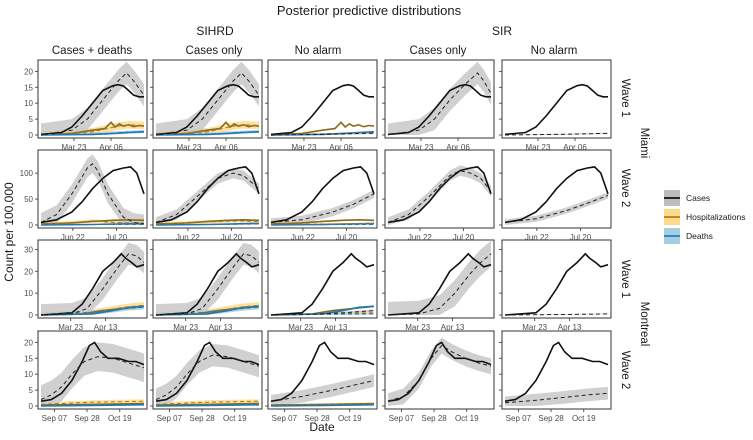 This screenshot has height=440, width=753. I want to click on panel-r4-c1: 20 15 10 5 0 Sep 07 Sep 28 Oct 19, so click(86, 376).